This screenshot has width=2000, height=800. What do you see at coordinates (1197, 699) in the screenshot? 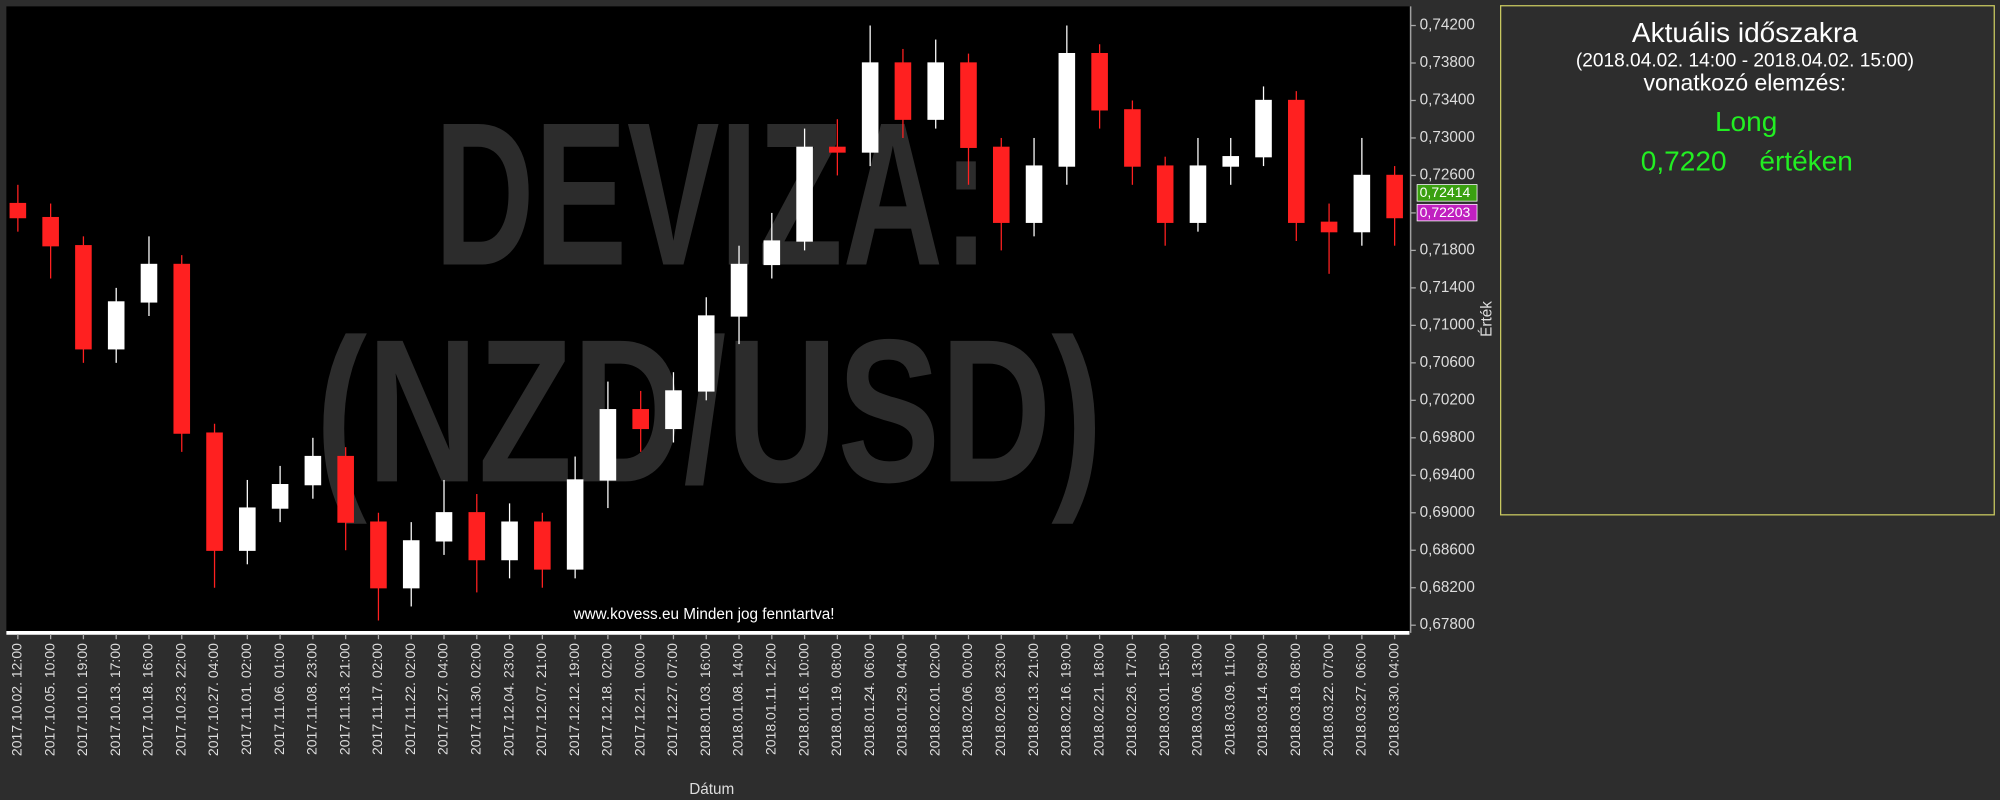
I see `x-tick-label: 2018.03.06. 13:00` at bounding box center [1197, 699].